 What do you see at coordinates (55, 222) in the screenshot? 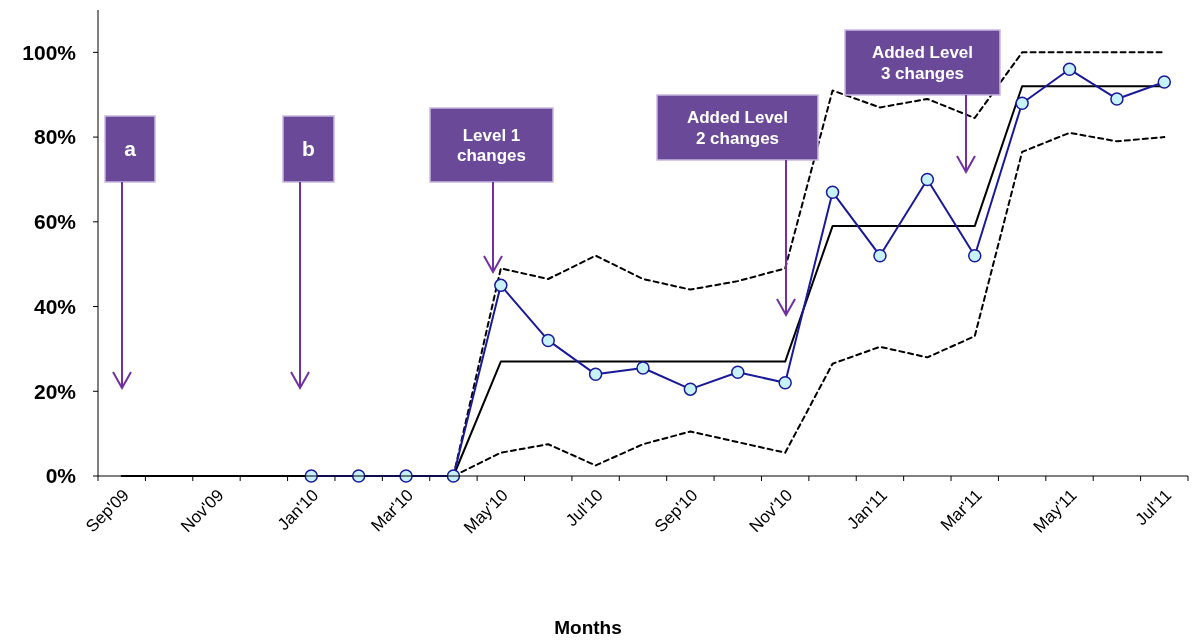
I see `y-tick-label: 60%` at bounding box center [55, 222].